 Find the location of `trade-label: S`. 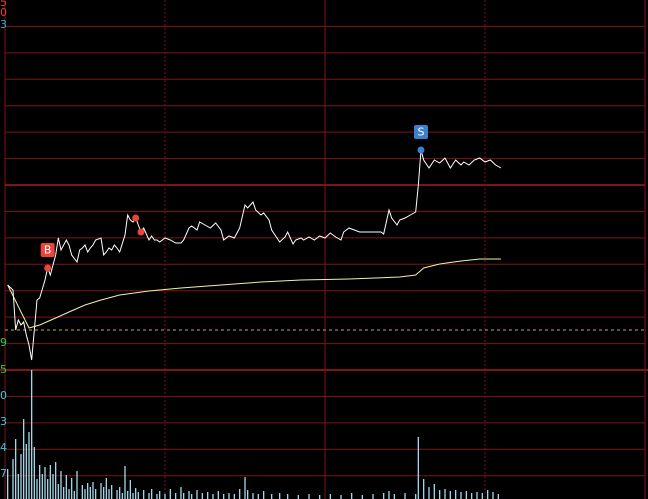

trade-label: S is located at coordinates (421, 132).